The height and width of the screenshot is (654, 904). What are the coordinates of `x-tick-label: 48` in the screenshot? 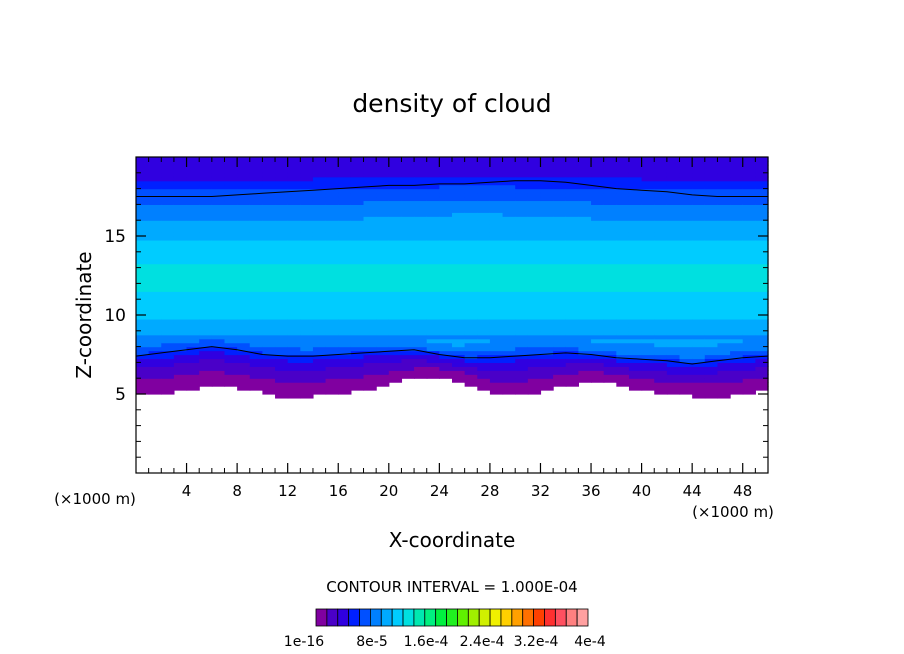 It's located at (742, 491).